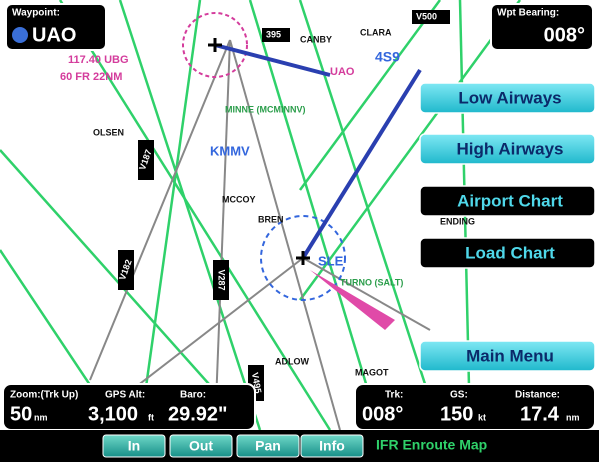 The image size is (599, 462). Describe the element at coordinates (271, 219) in the screenshot. I see `map-label: BREN` at that location.